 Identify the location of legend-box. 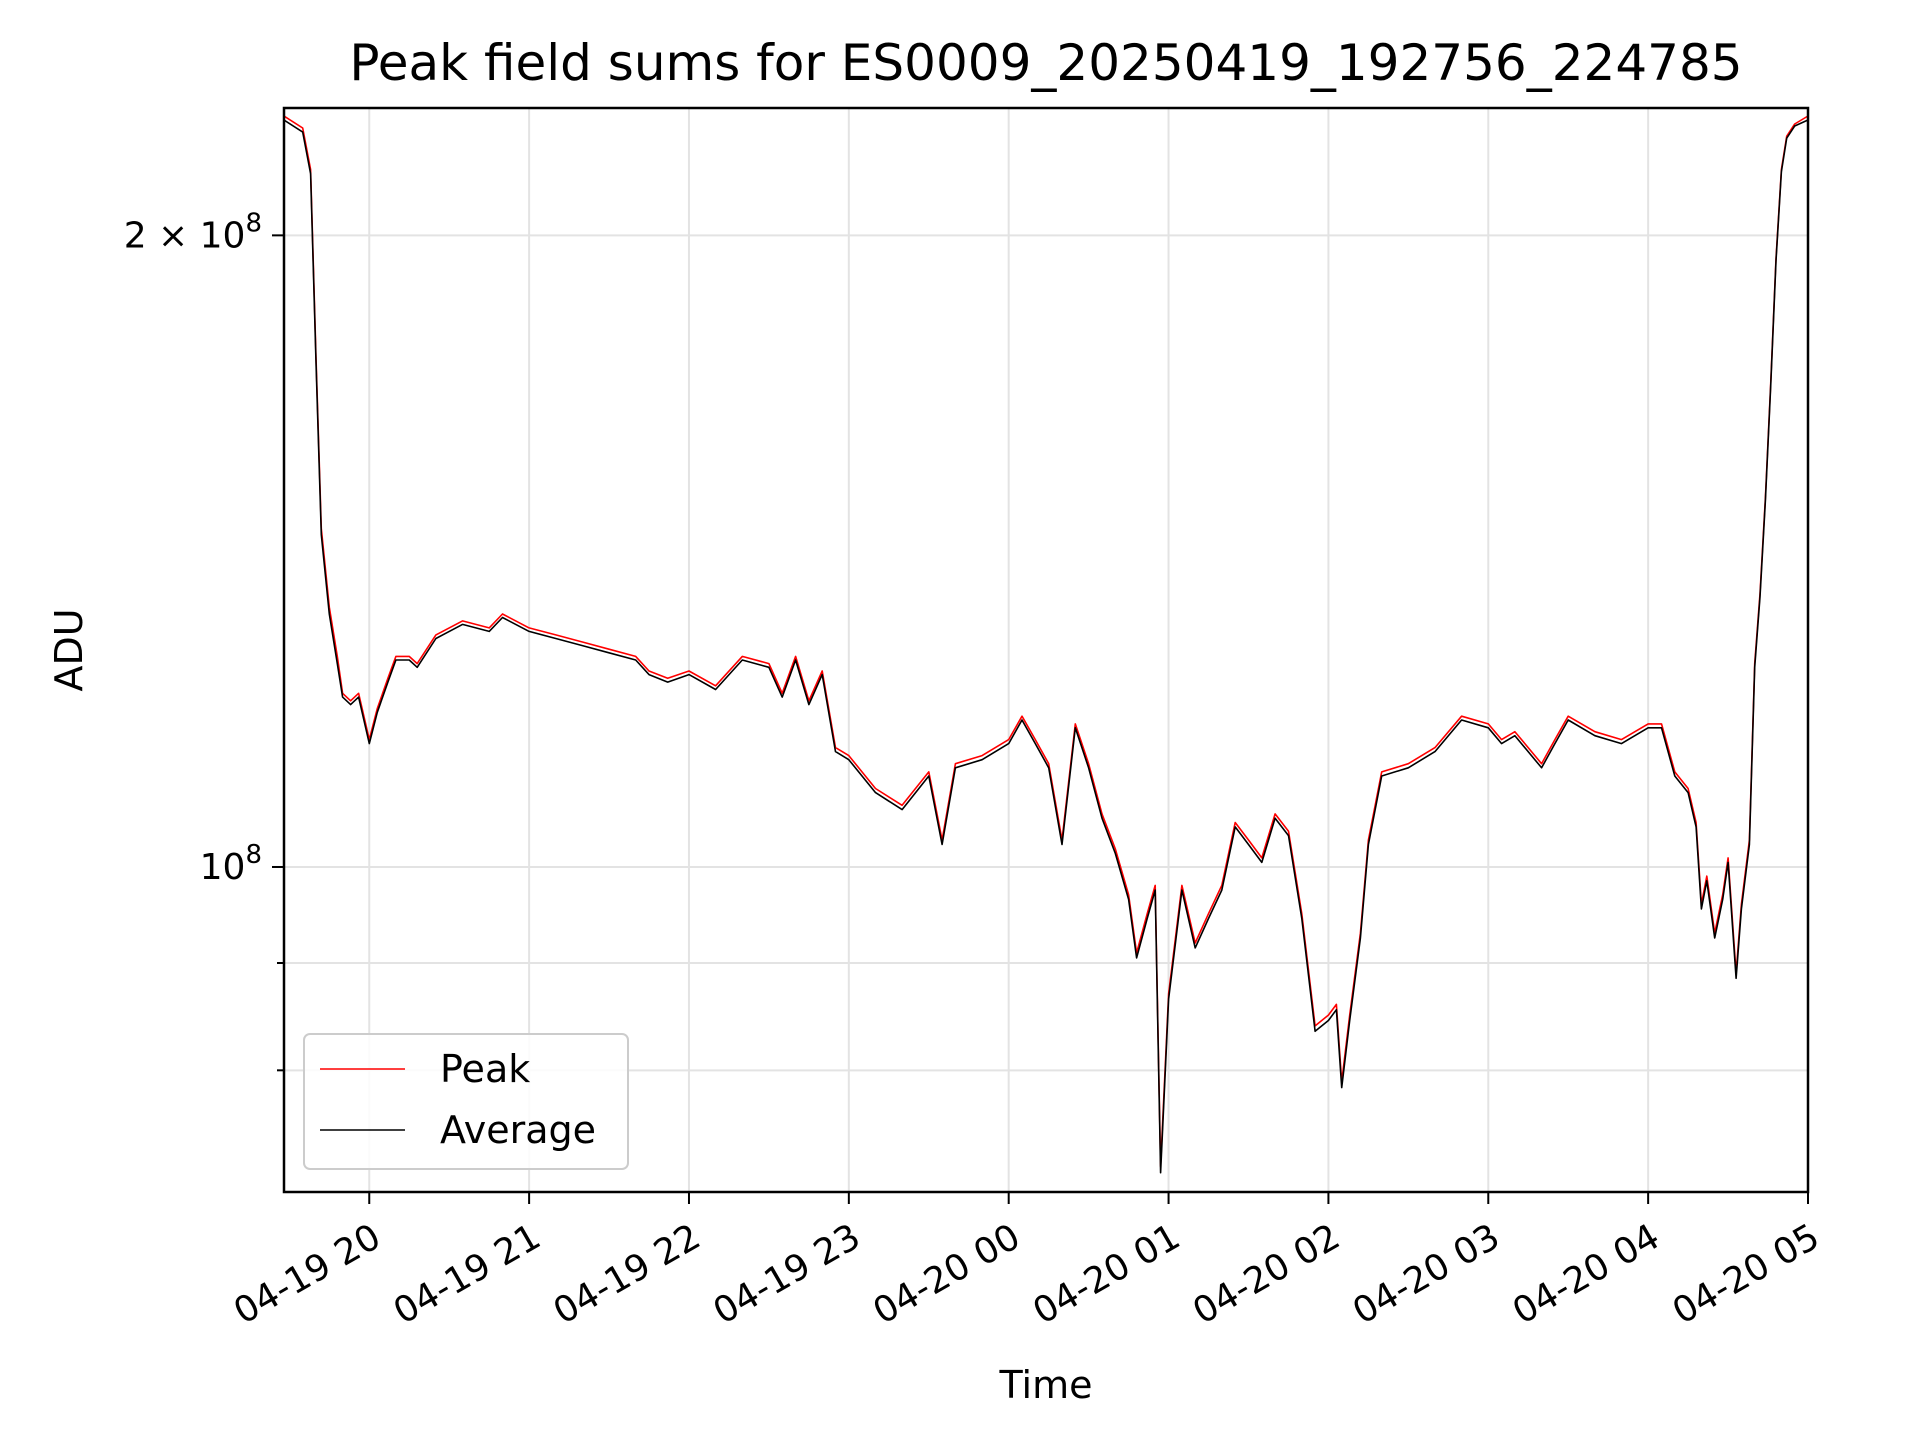
(466, 1101).